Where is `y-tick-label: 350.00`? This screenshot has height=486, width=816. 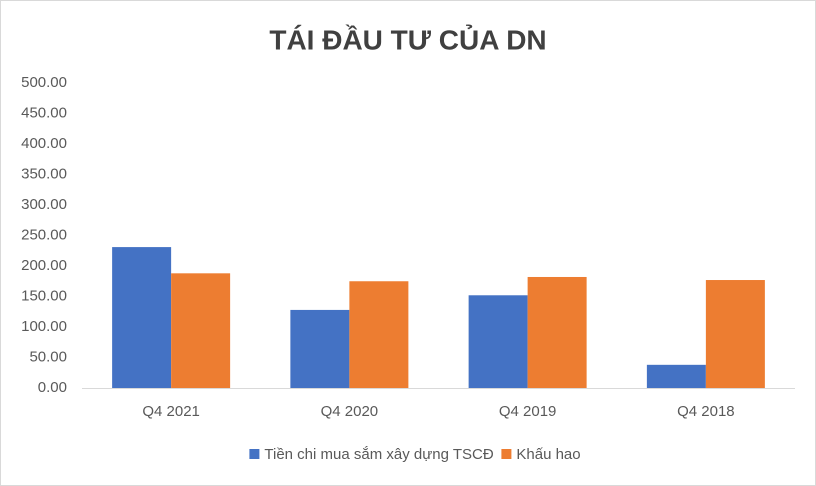 y-tick-label: 350.00 is located at coordinates (44, 173).